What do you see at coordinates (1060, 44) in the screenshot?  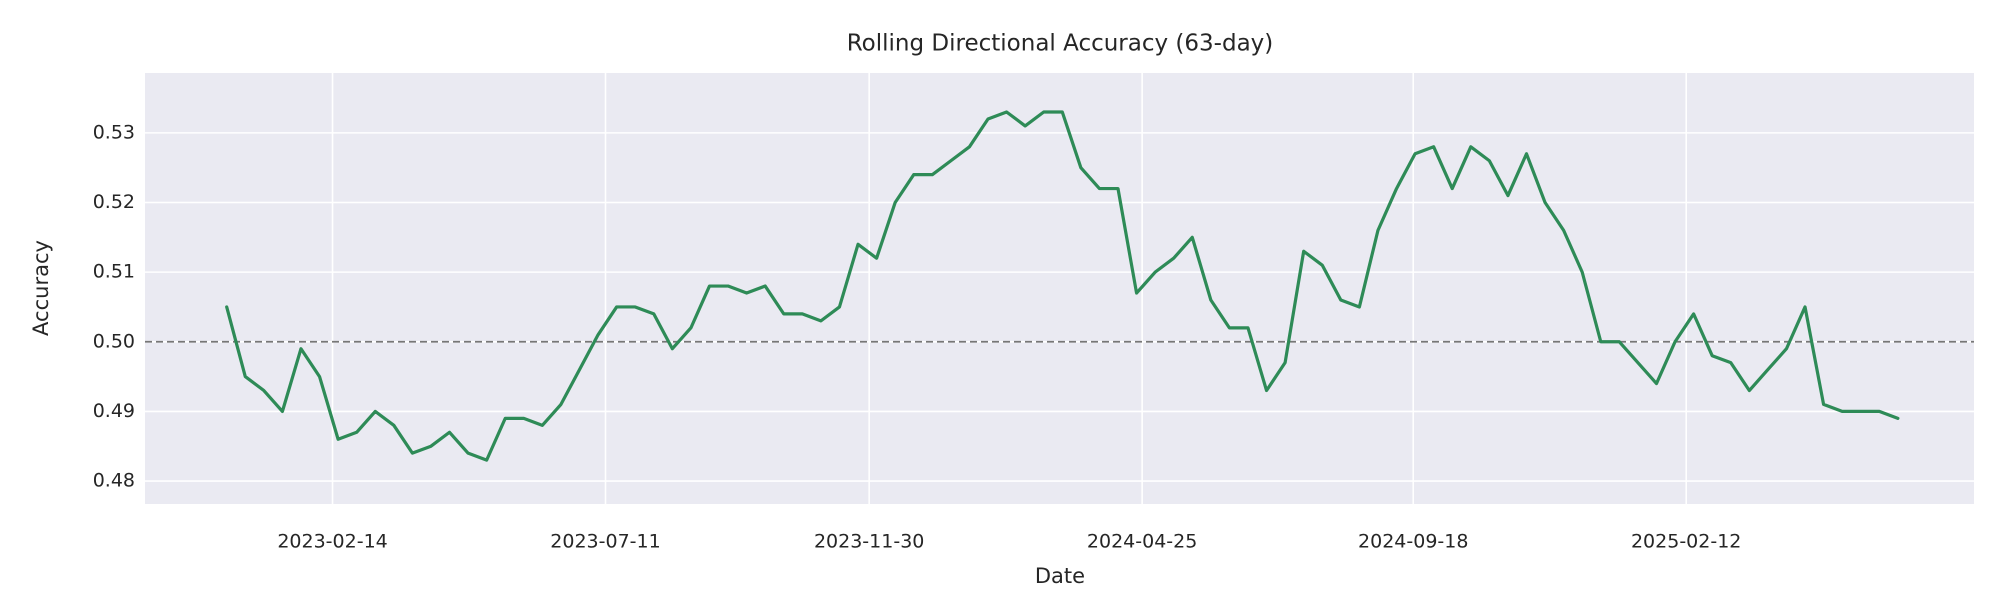 I see `chart-title: Rolling Directional Accuracy (63-day)` at bounding box center [1060, 44].